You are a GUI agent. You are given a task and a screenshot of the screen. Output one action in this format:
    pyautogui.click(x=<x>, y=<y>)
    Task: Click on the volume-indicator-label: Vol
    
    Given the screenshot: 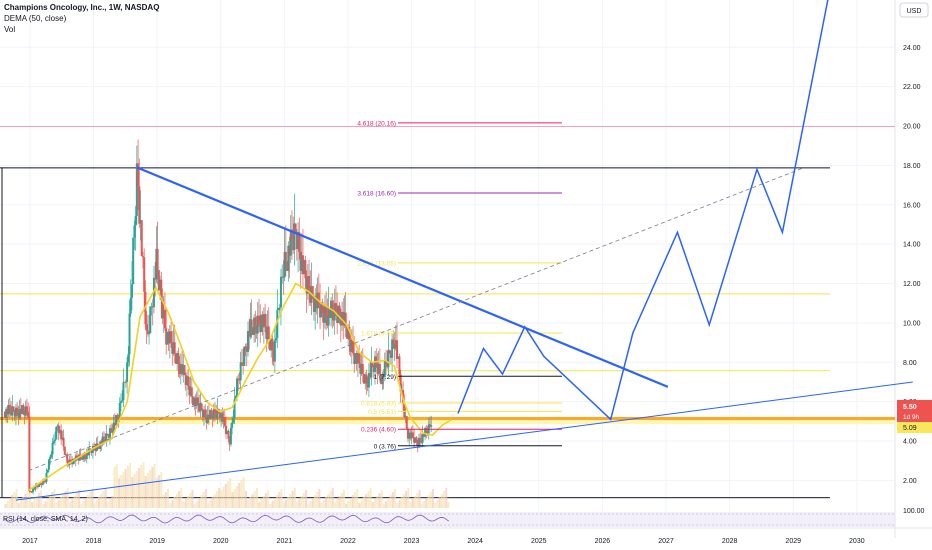 What is the action you would take?
    pyautogui.click(x=10, y=29)
    